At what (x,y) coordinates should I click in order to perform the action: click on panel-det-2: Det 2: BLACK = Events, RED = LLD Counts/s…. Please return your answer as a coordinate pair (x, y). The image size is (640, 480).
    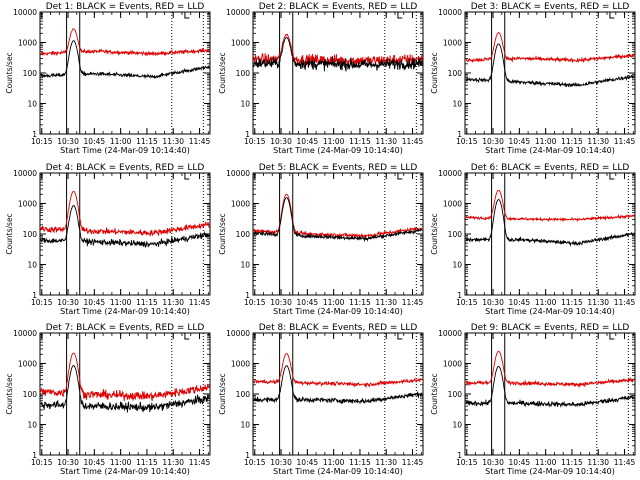
    Looking at the image, I should click on (321, 78).